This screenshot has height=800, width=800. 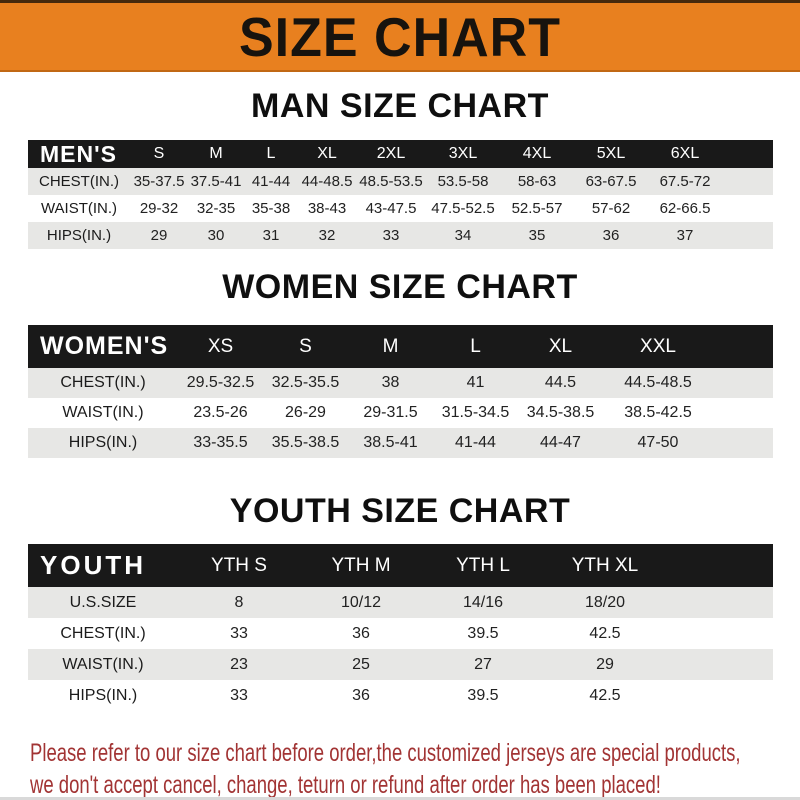 I want to click on value-cell: 41, so click(x=475, y=383).